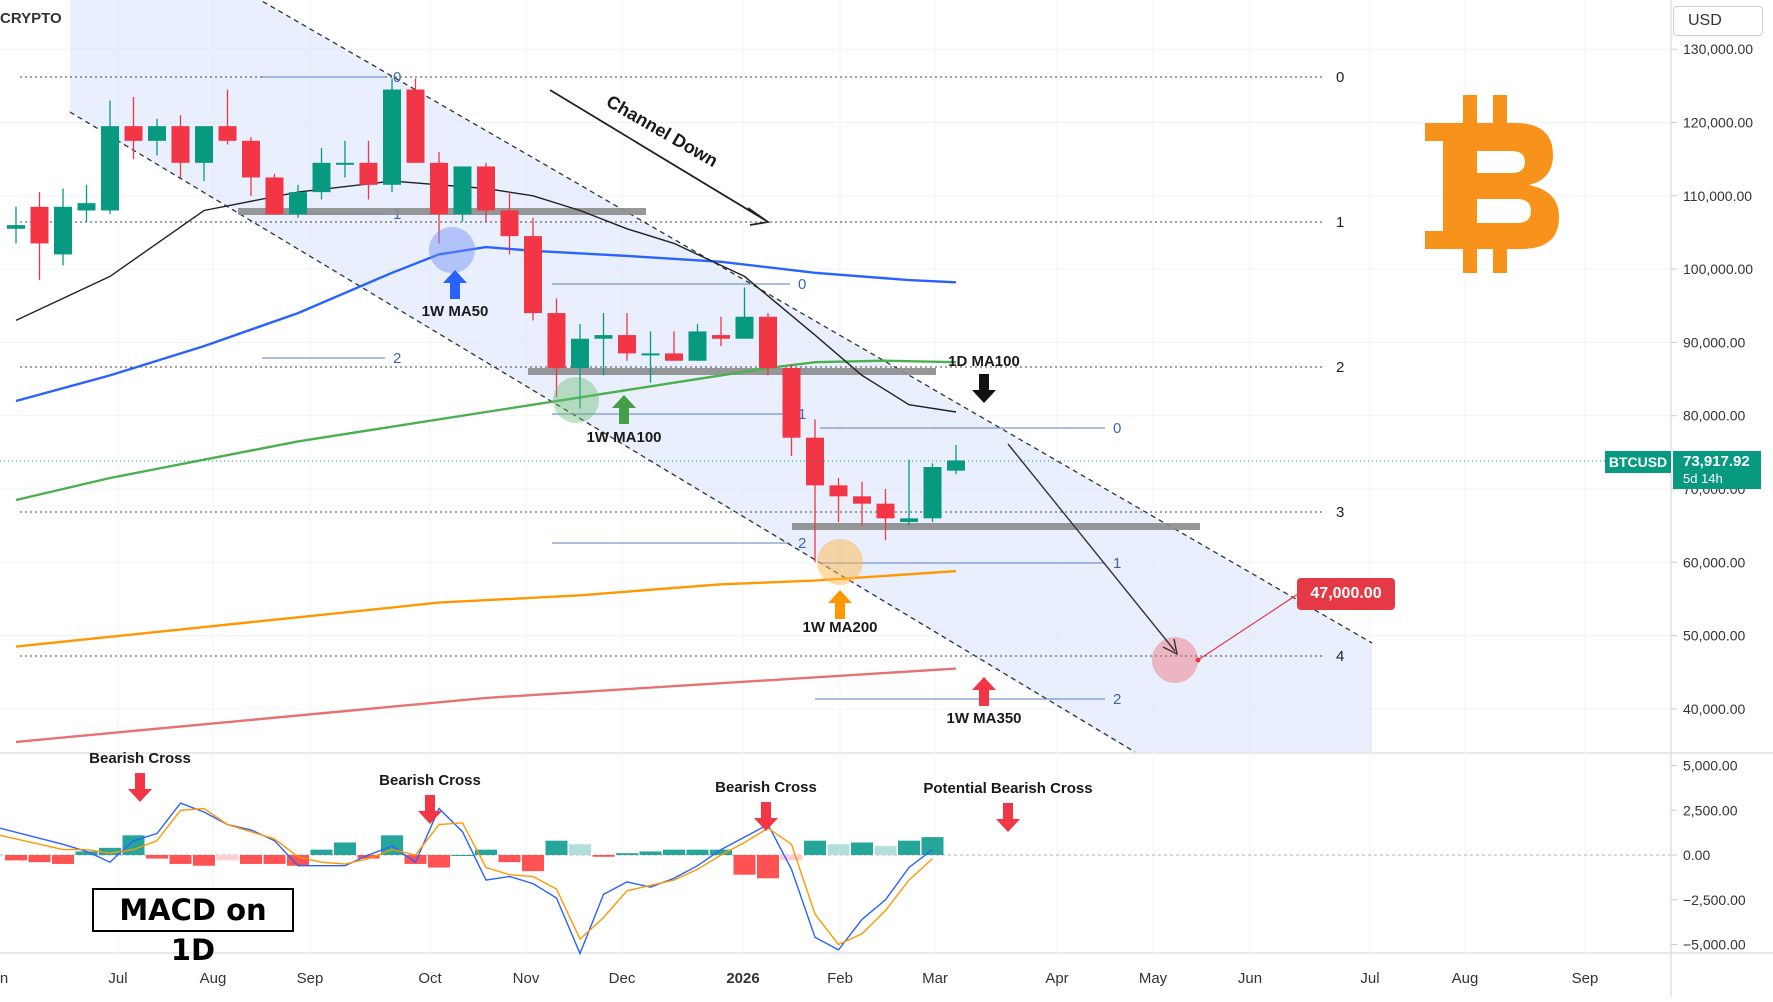 This screenshot has width=1773, height=1002. I want to click on price-axis-label: 90,000.00, so click(1714, 342).